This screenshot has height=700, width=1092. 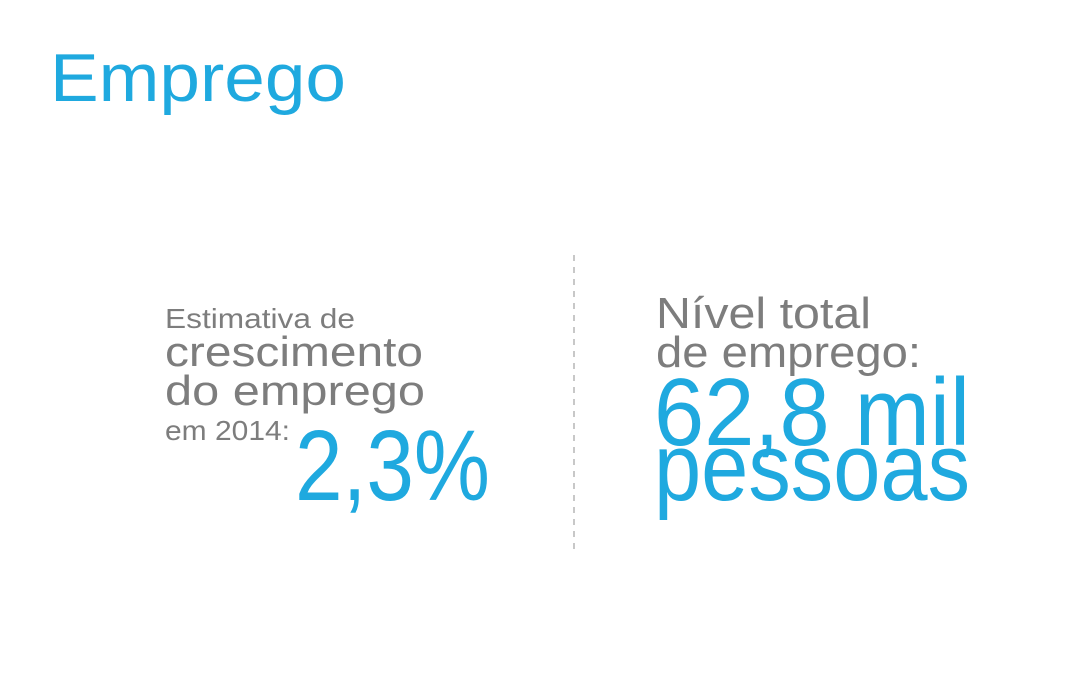 What do you see at coordinates (227, 430) in the screenshot?
I see `left-line: em 2014:` at bounding box center [227, 430].